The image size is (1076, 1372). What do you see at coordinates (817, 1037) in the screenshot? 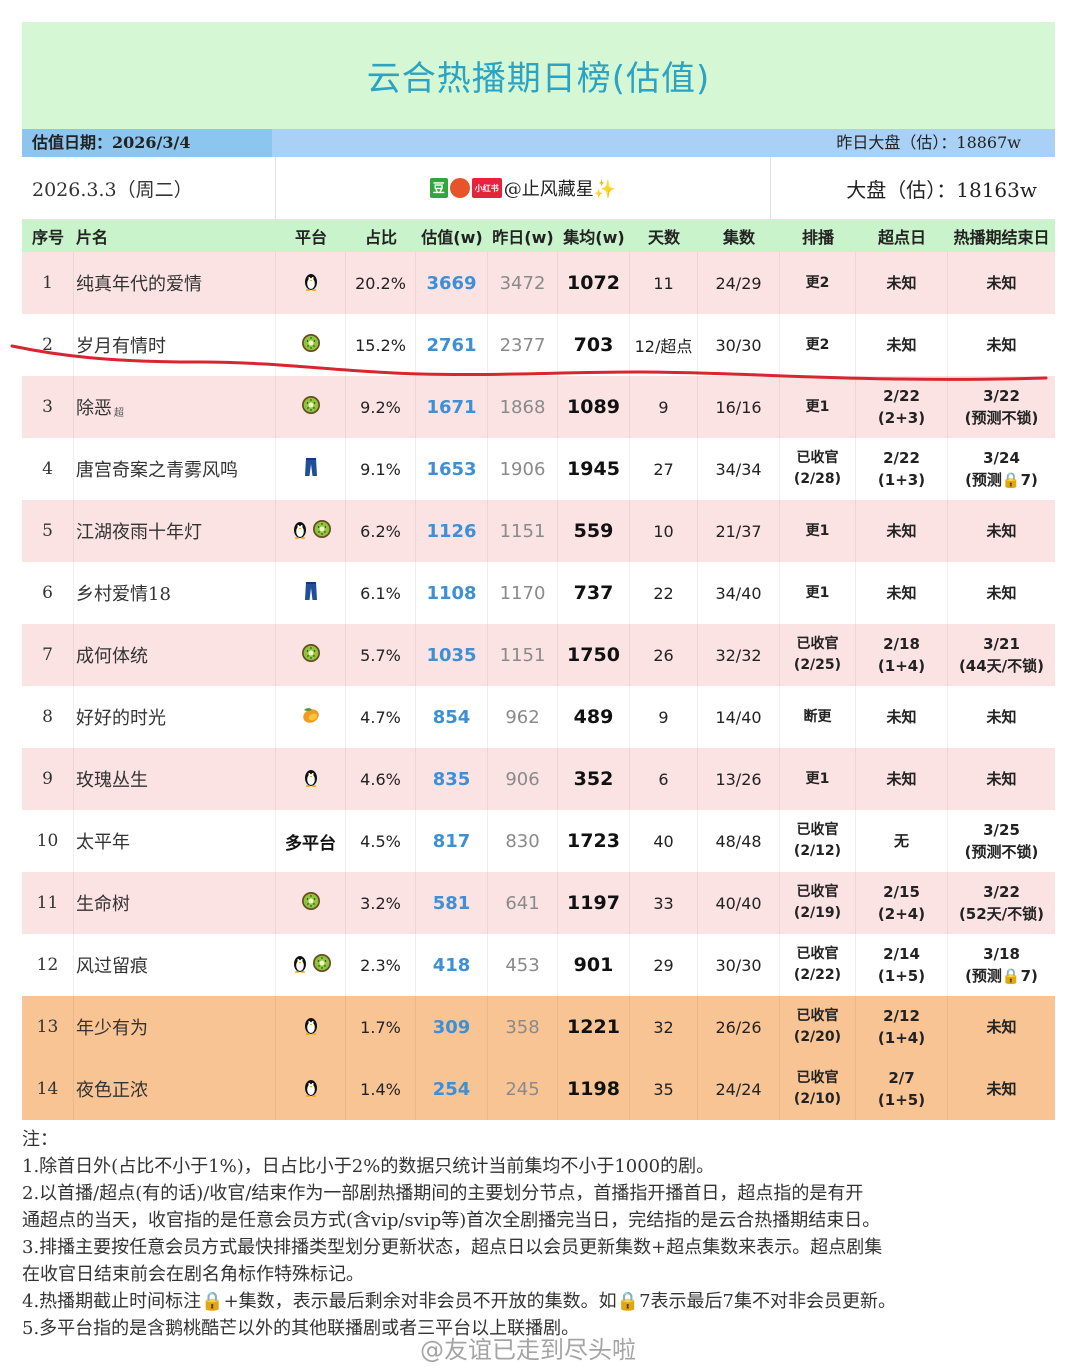
I see `sched-line: (2/20)` at bounding box center [817, 1037].